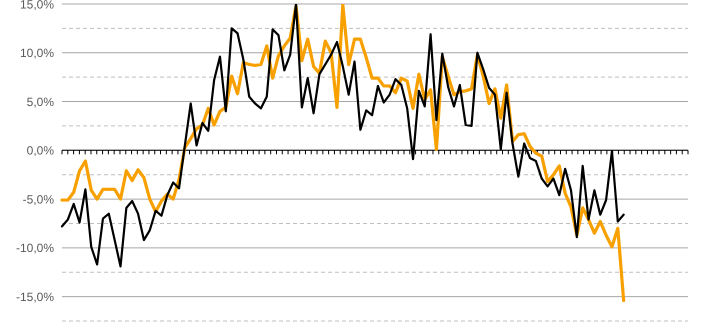  What do you see at coordinates (37, 6) in the screenshot?
I see `y-tick-label: 15,0%` at bounding box center [37, 6].